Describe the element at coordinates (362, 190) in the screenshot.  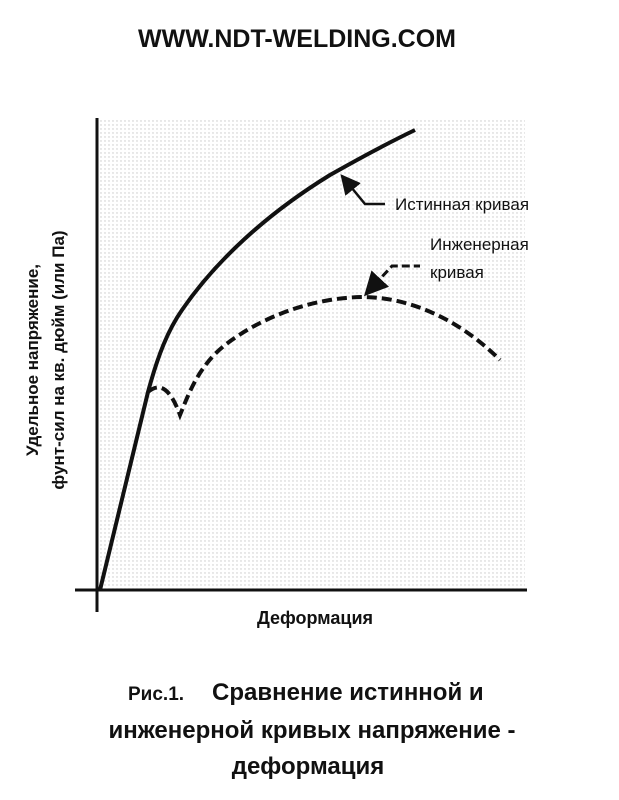
I see `true-curve-leader` at that location.